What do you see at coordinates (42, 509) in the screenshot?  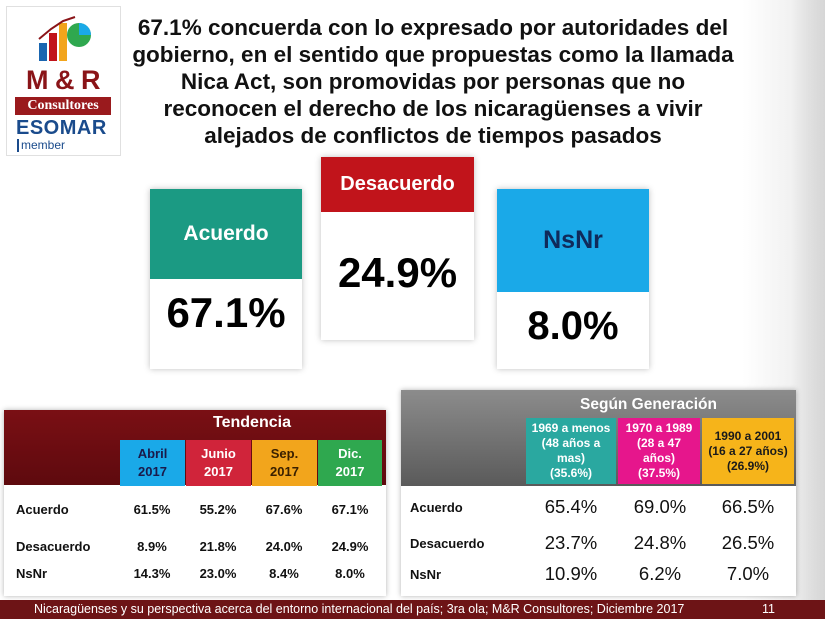 I see `tendencia-row-label: Acuerdo` at bounding box center [42, 509].